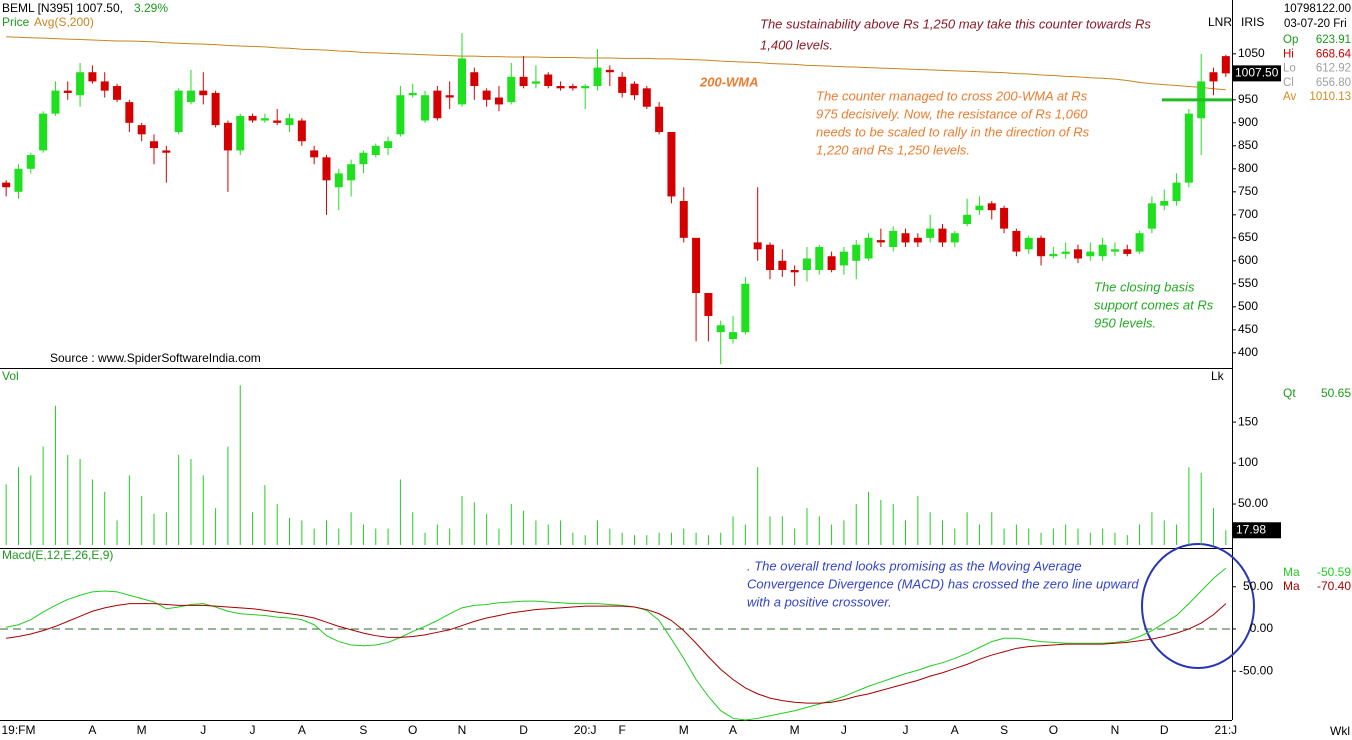 The image size is (1352, 740). I want to click on timeframe: Wkl, so click(1340, 731).